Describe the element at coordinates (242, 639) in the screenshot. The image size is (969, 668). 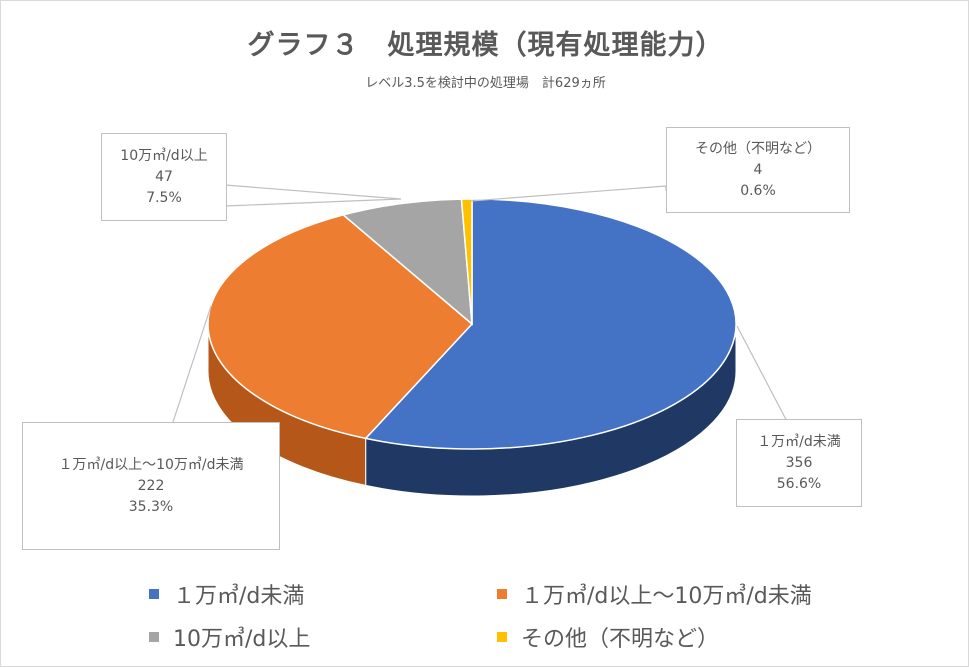
I see `legend-label: 10万㎥/d以上` at that location.